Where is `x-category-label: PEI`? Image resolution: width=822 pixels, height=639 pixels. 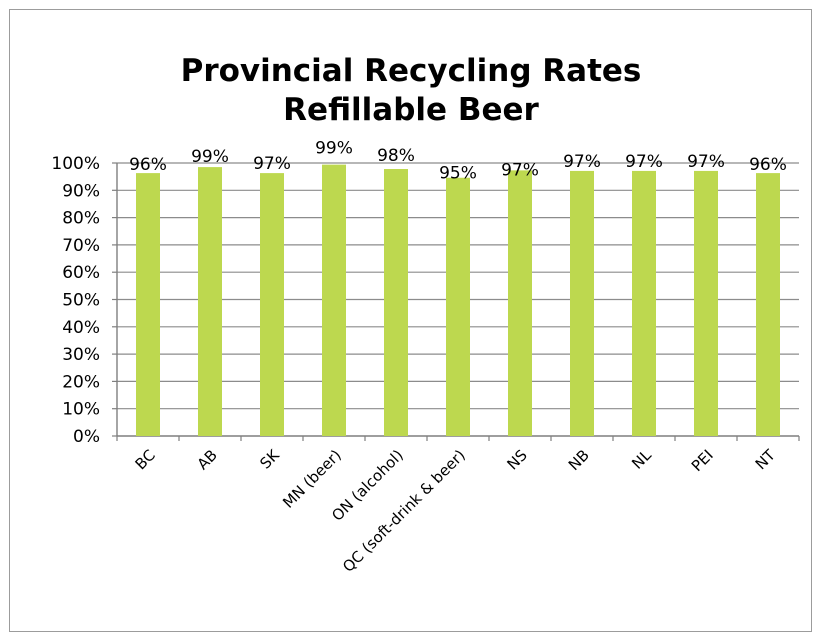
x-category-label: PEI is located at coordinates (702, 460).